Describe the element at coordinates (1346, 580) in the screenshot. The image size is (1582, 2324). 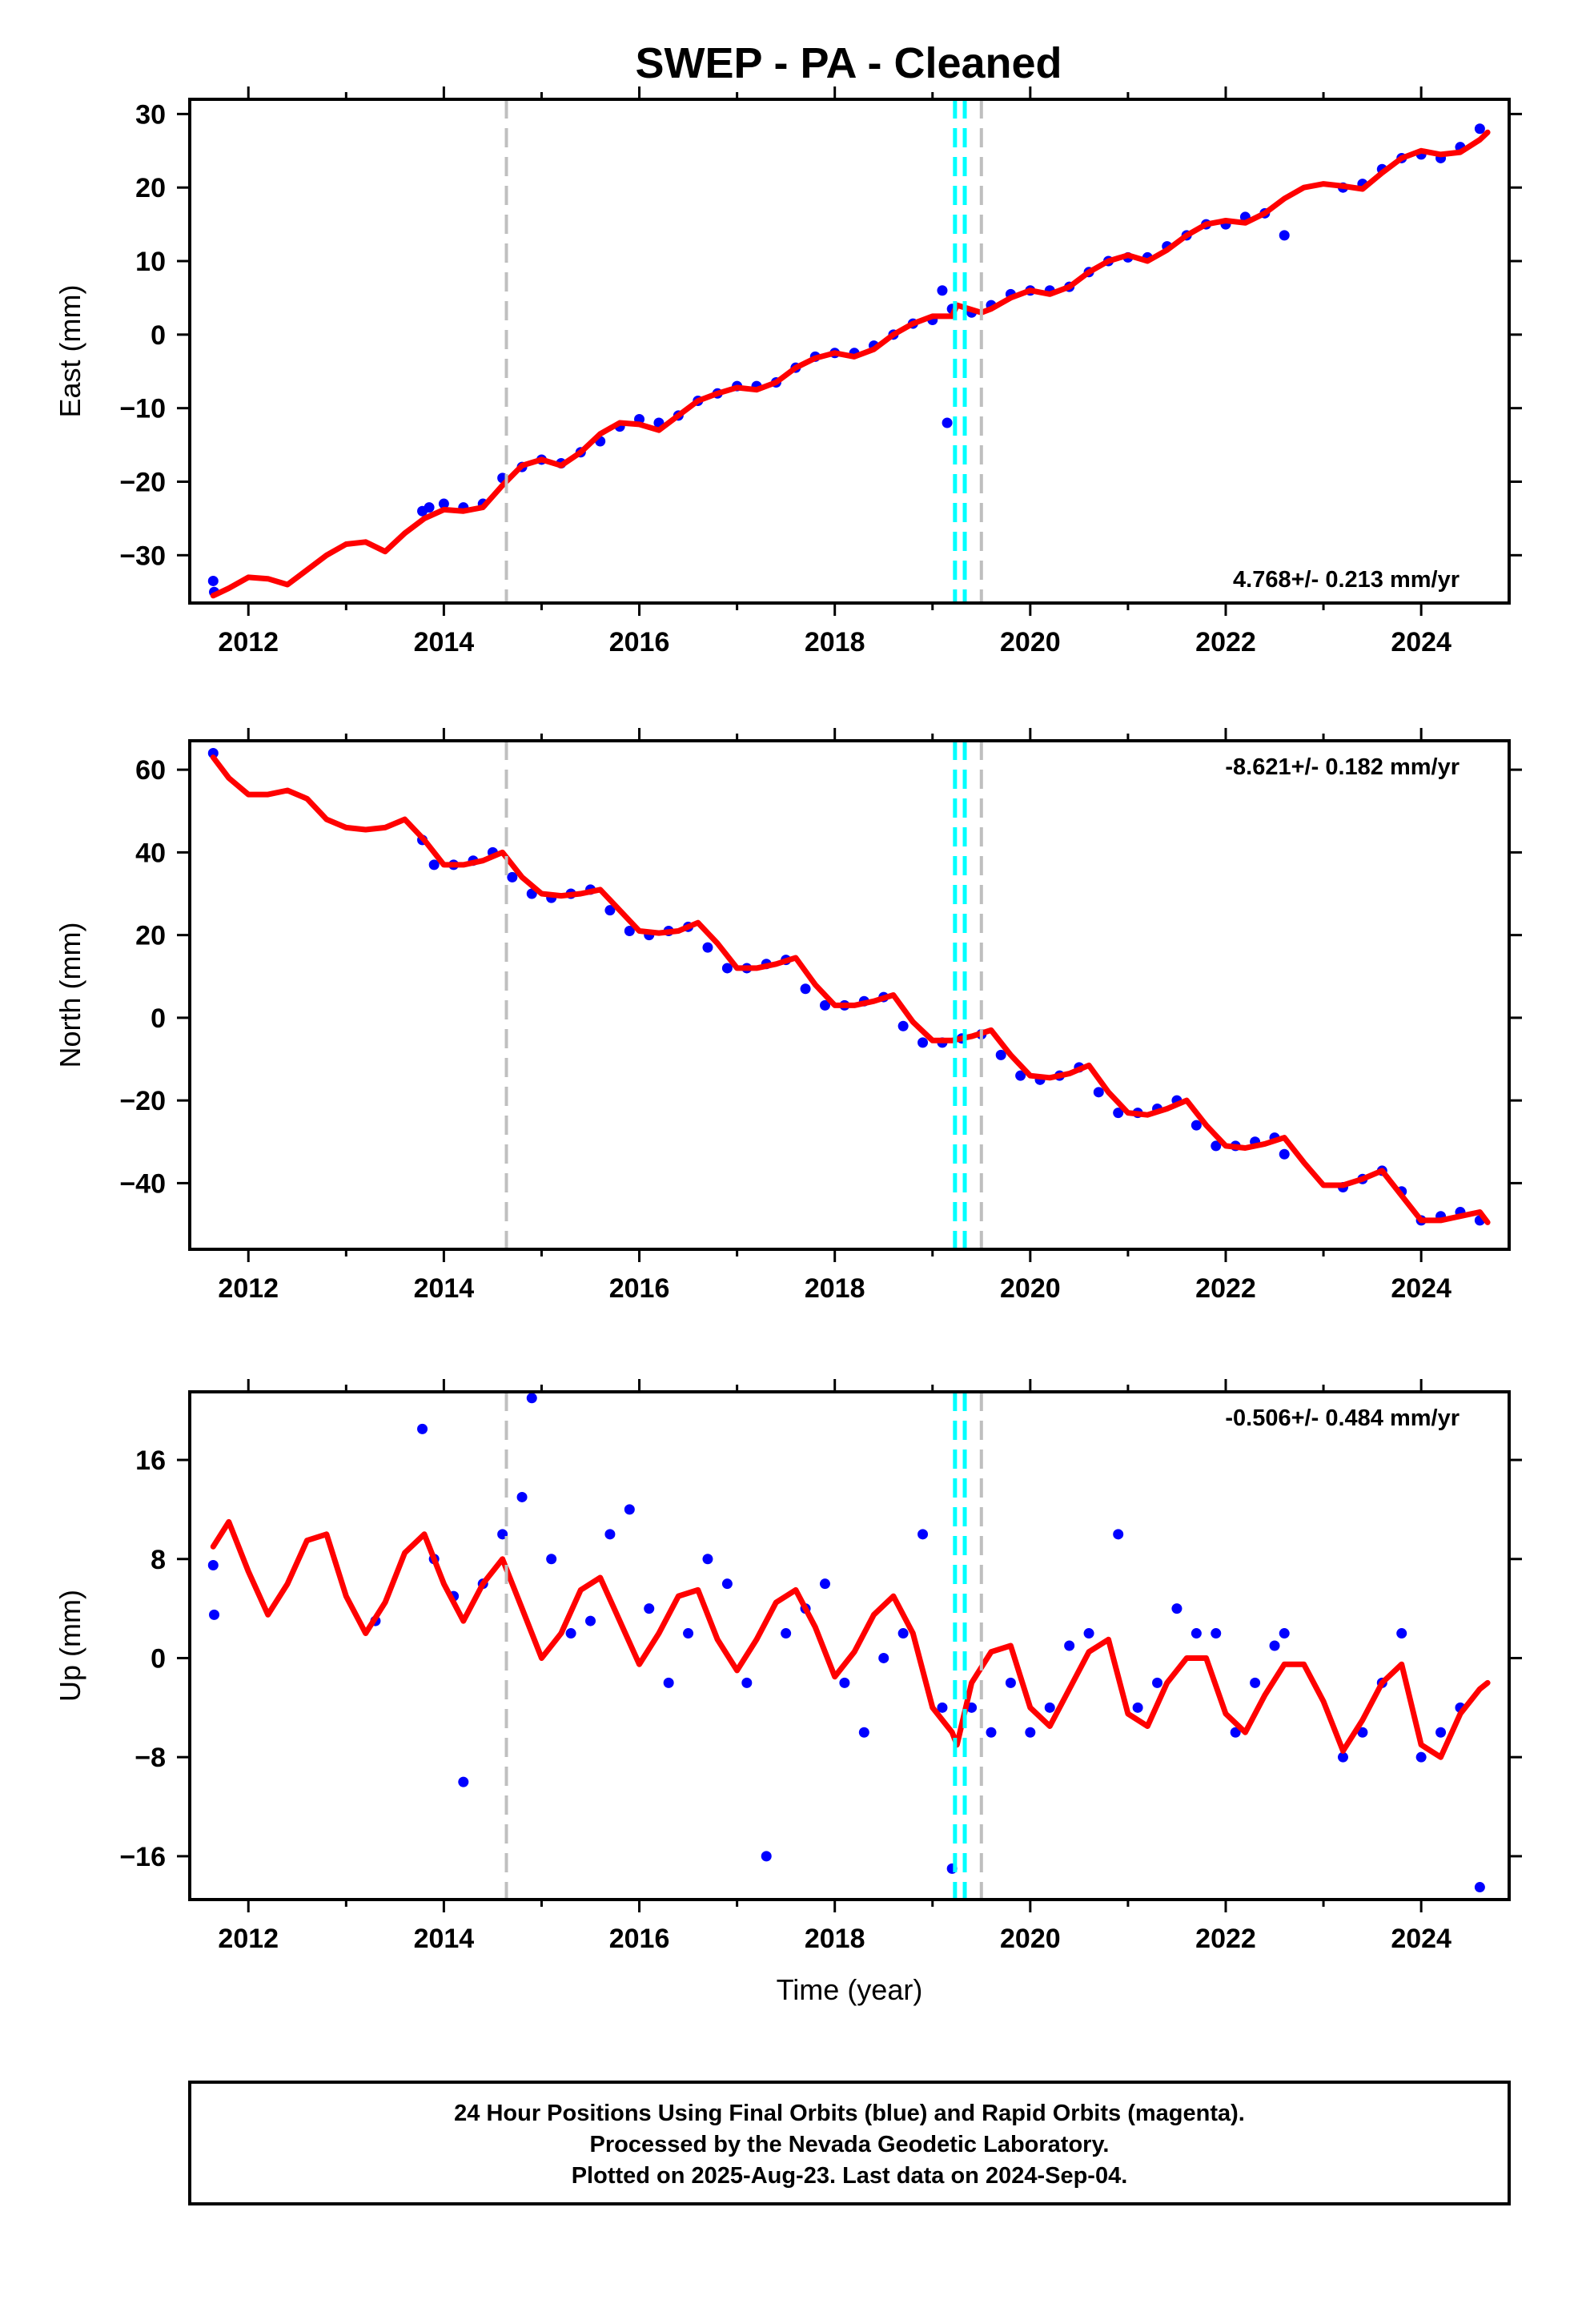
I see `east-rate-annotation: 4.768+/- 0.213 mm/yr` at that location.